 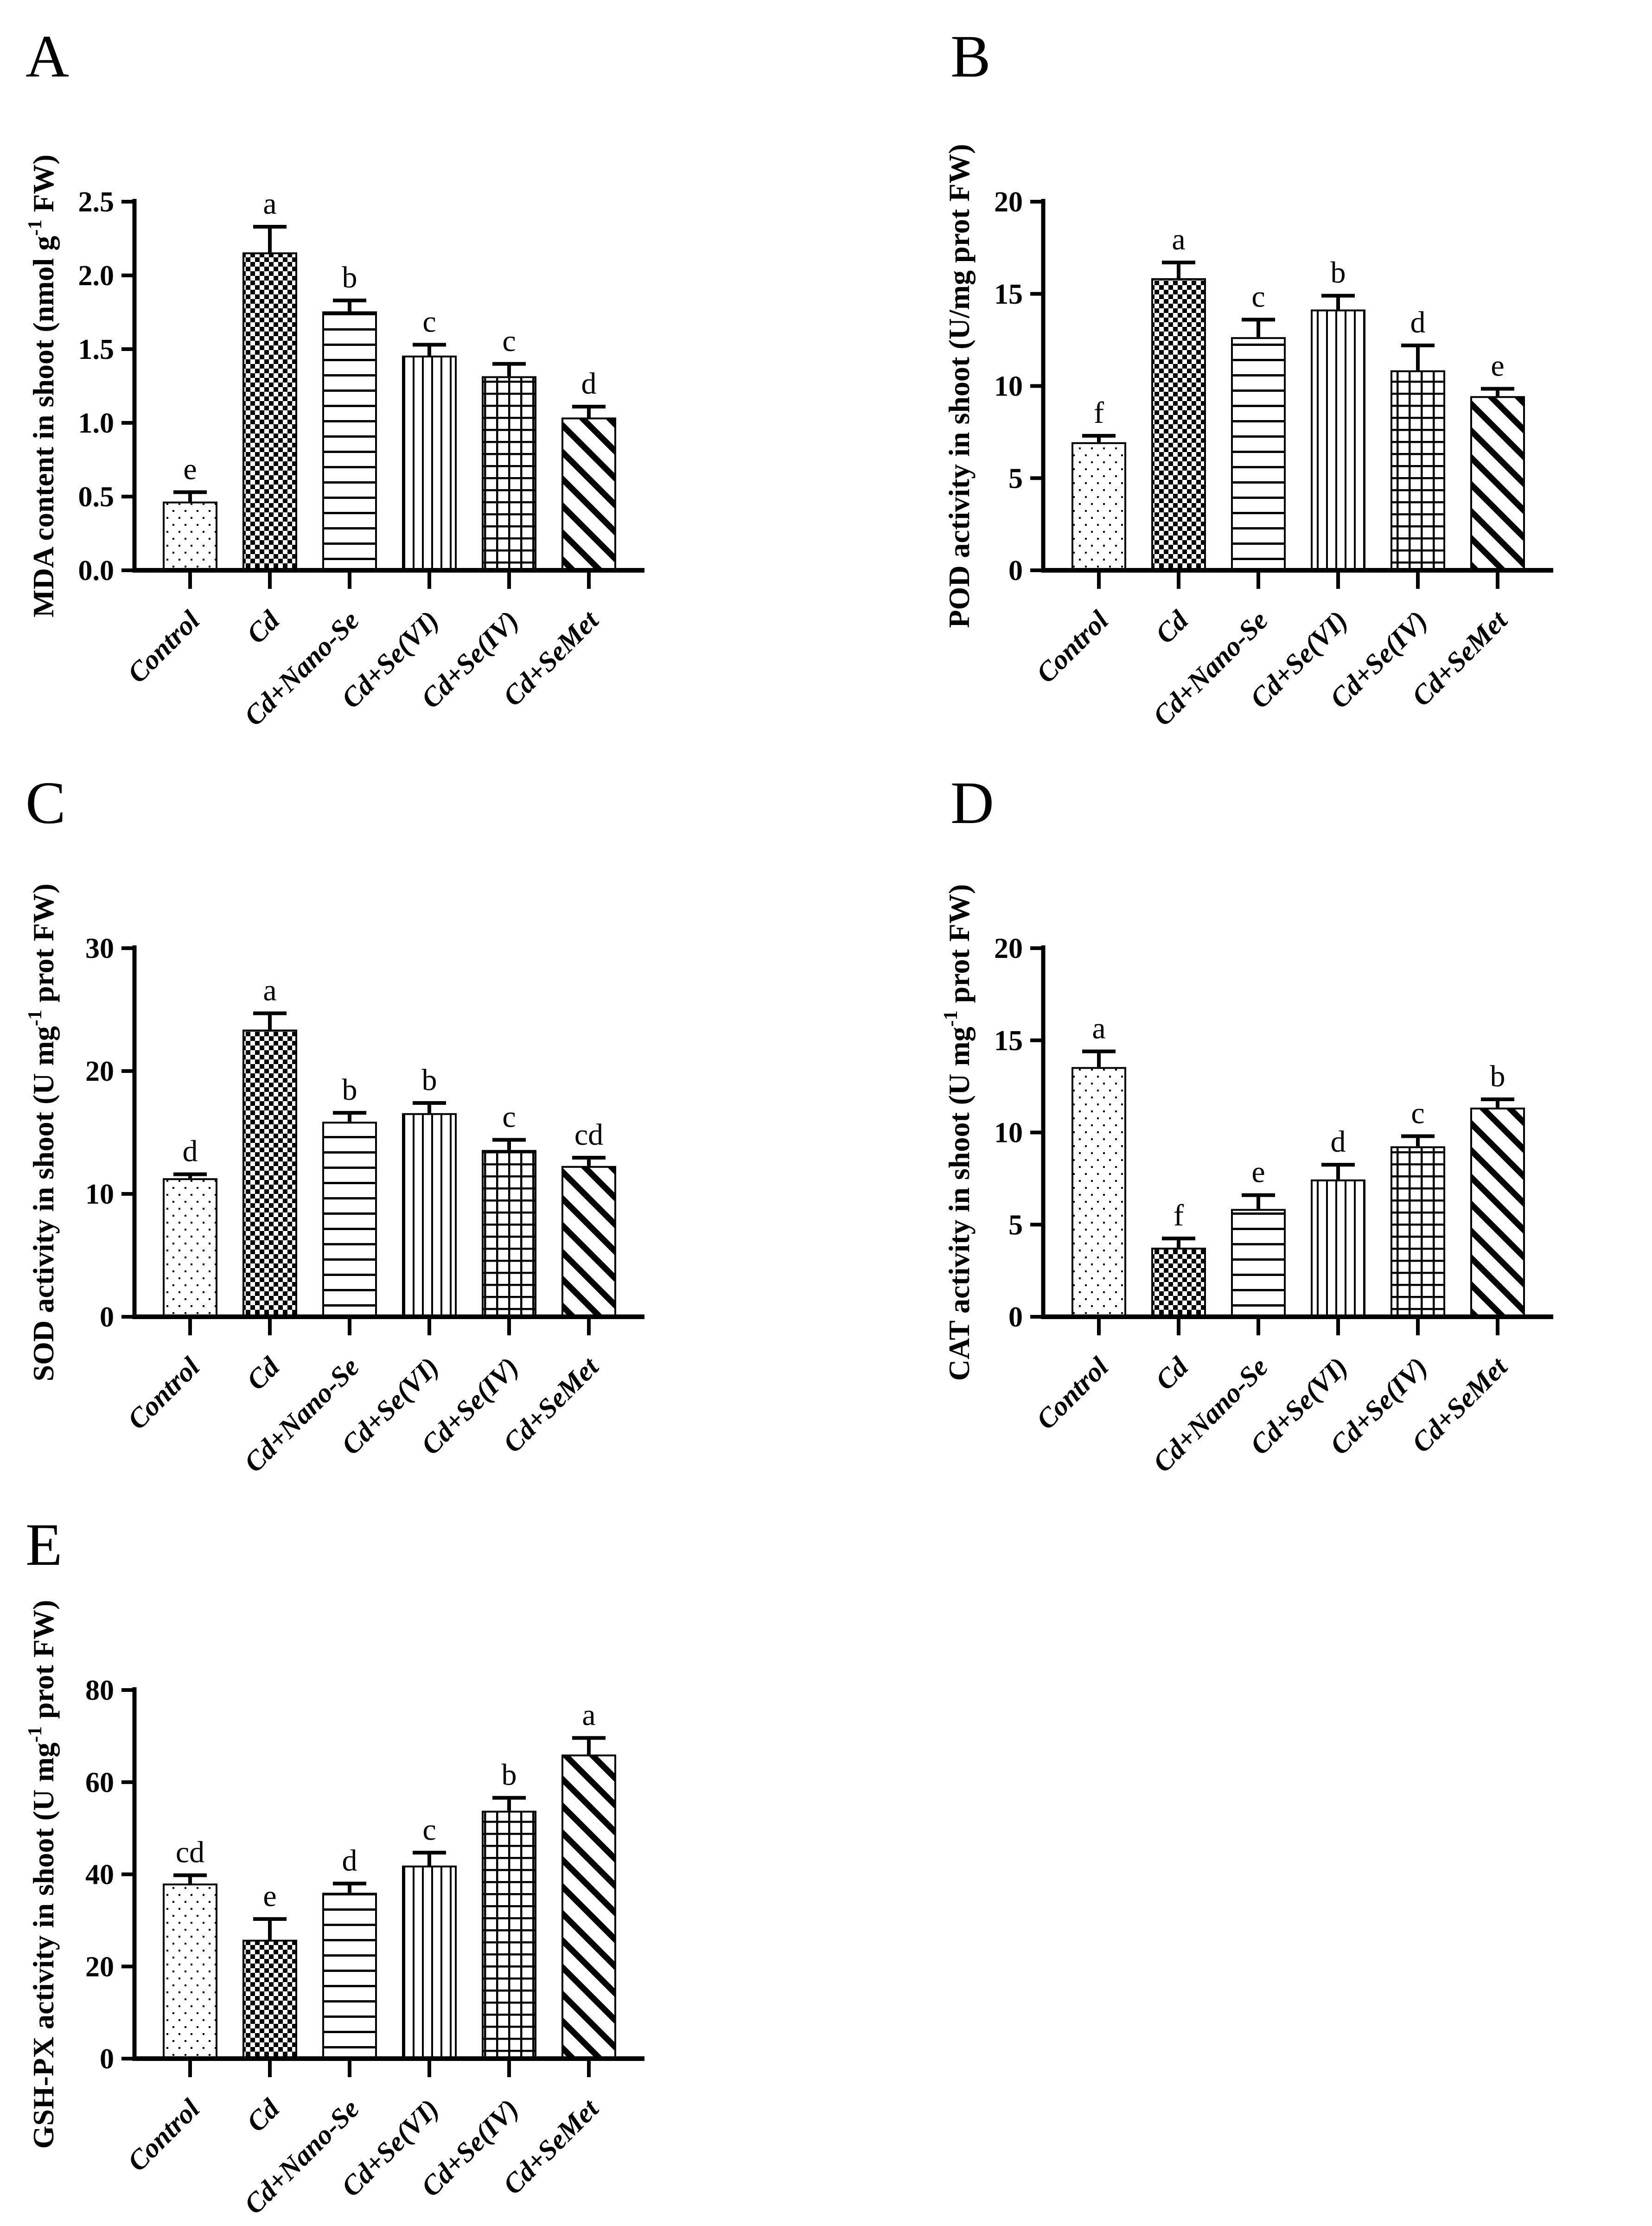 I want to click on y-tick-label: 2.5, so click(x=96, y=202).